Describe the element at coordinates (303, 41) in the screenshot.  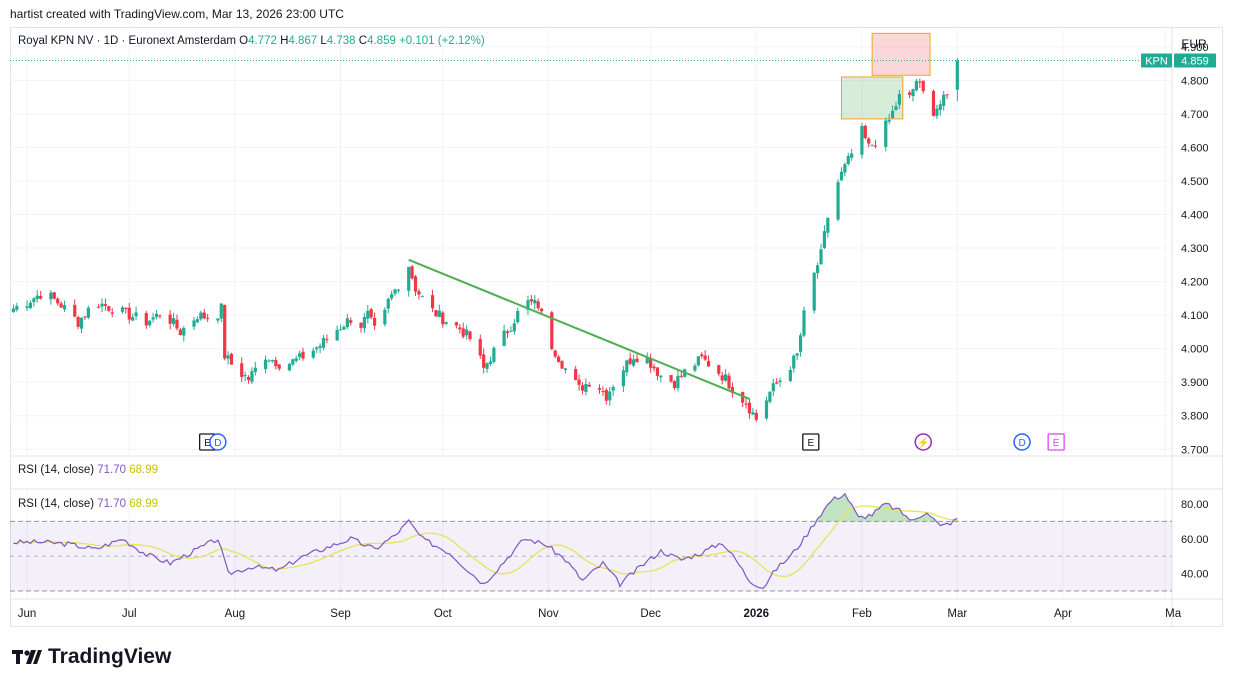
I see `high-value: 4.867` at that location.